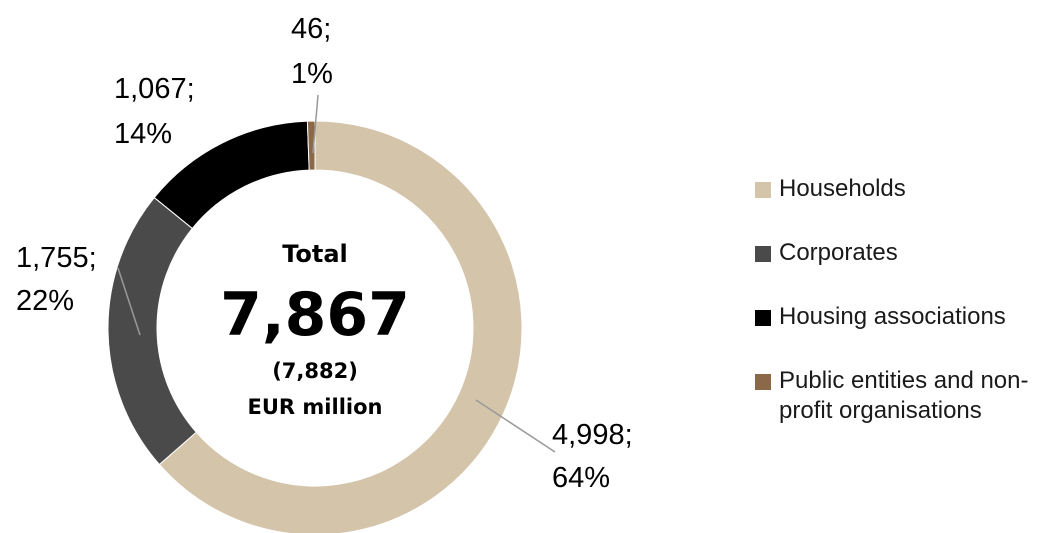 Image resolution: width=1051 pixels, height=533 pixels. I want to click on slice-label-households-percent: 64%, so click(581, 478).